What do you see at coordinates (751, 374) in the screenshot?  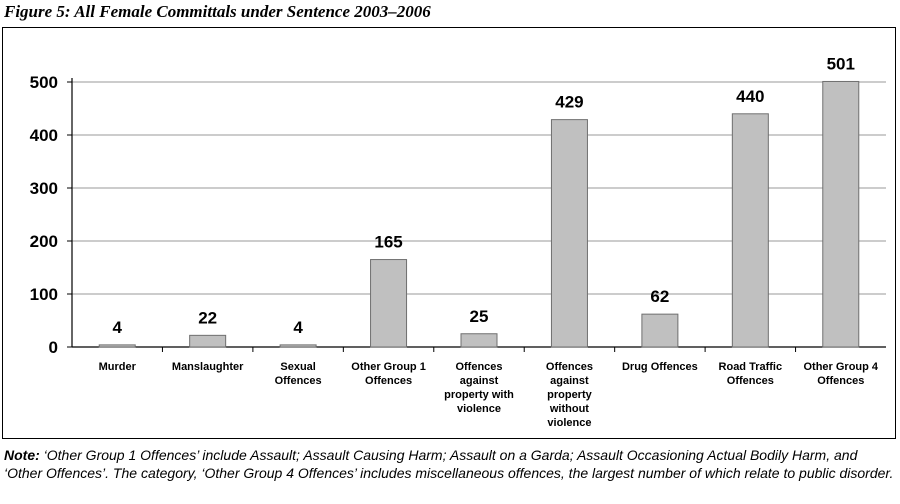 I see `x-tick-label: Road Traffic Offences` at bounding box center [751, 374].